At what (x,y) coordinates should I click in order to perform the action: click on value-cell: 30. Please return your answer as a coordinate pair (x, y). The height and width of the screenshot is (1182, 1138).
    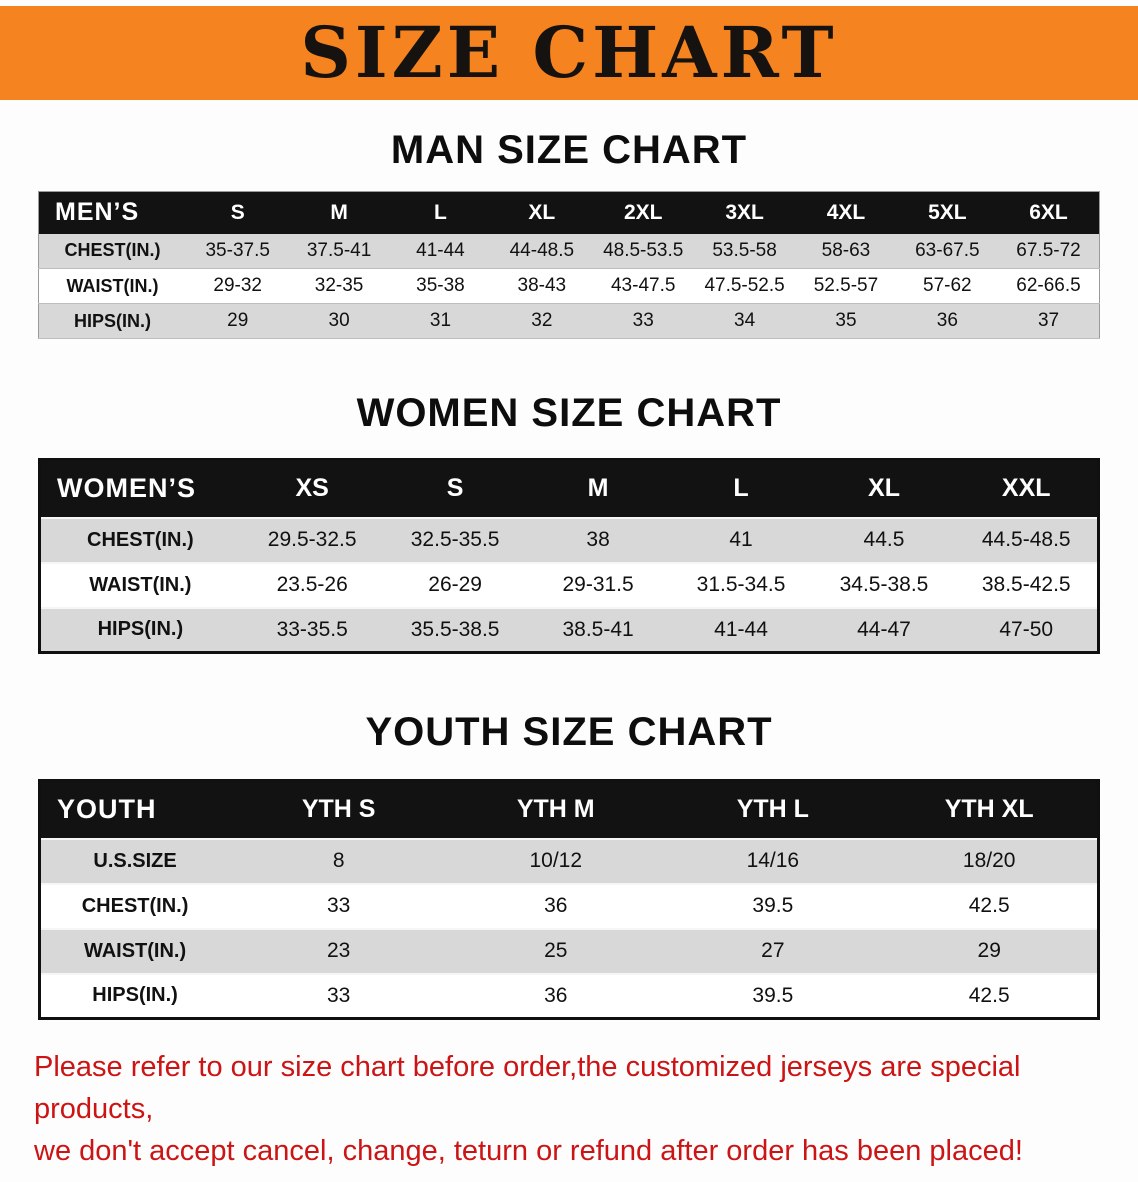
    Looking at the image, I should click on (339, 320).